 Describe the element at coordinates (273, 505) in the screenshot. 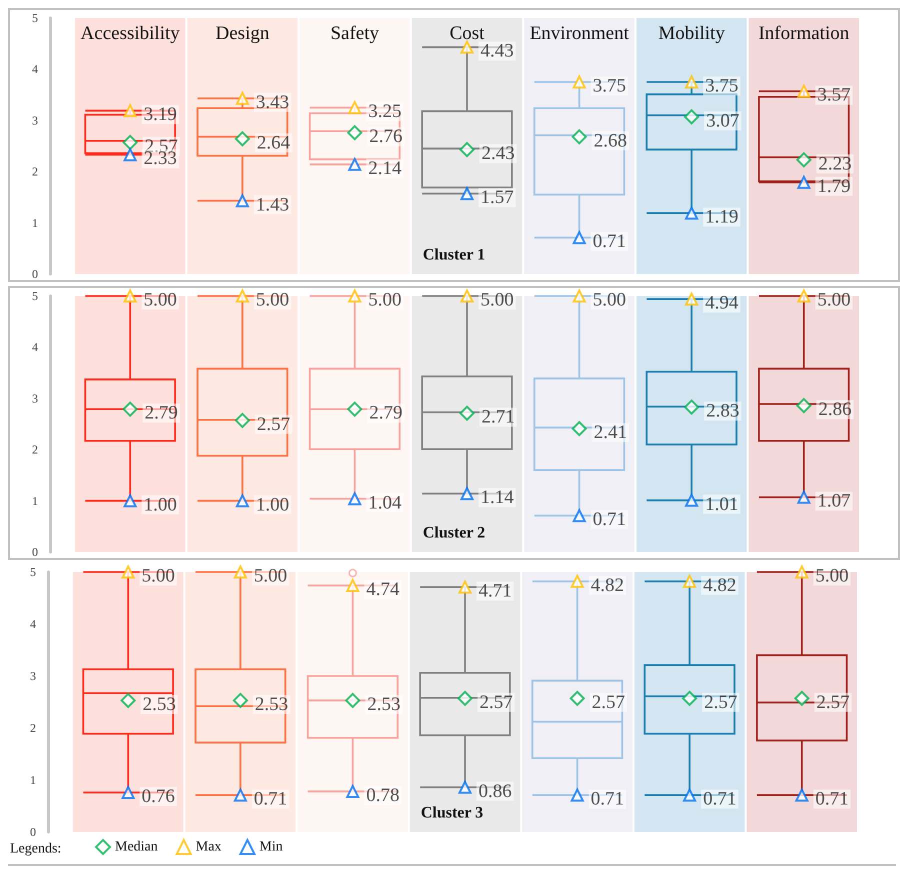

I see `data-label: 1.00` at that location.